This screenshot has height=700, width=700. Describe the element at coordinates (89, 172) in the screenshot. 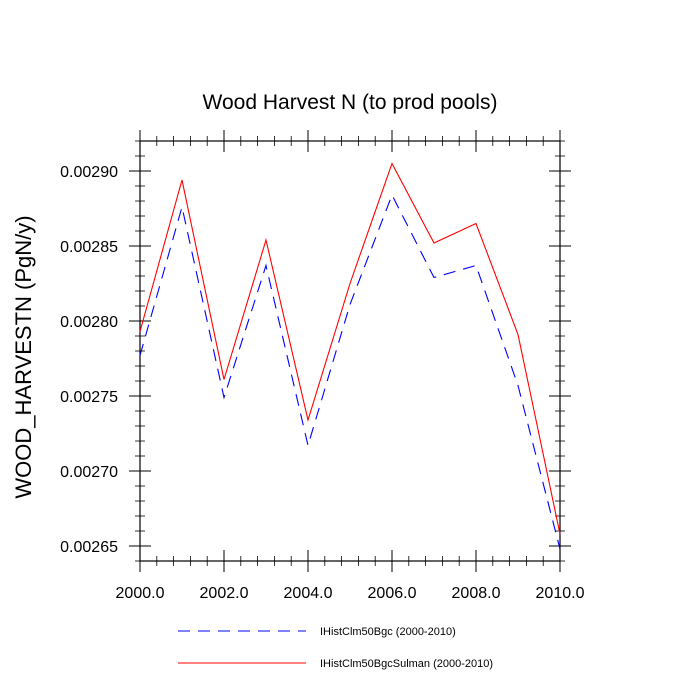

I see `y-tick-label: 0.00290` at that location.